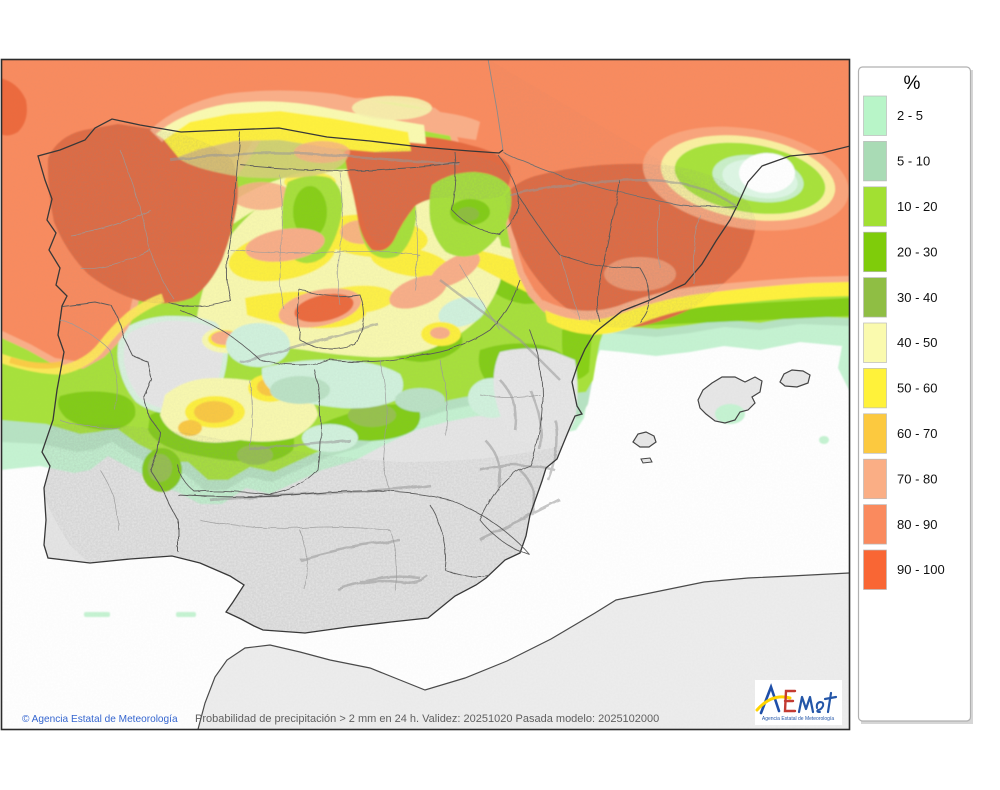 This screenshot has width=1000, height=790. What do you see at coordinates (913, 161) in the screenshot?
I see `svg-text: 5 - 10` at bounding box center [913, 161].